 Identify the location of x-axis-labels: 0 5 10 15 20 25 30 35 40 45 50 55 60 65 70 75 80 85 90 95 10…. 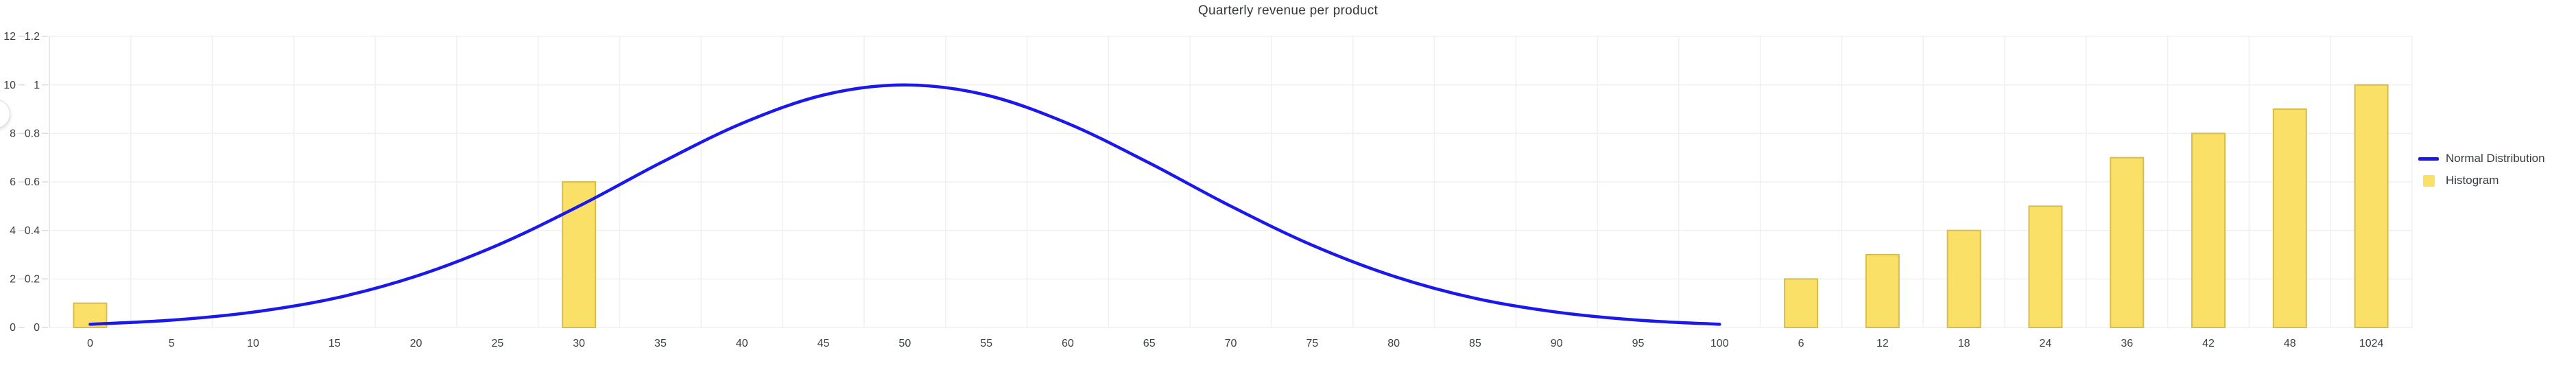
(1235, 343).